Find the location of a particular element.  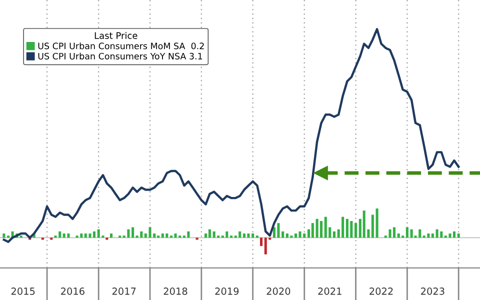

legend-label: US CPI Urban Consumers YoY NSA 3.1 is located at coordinates (120, 56).